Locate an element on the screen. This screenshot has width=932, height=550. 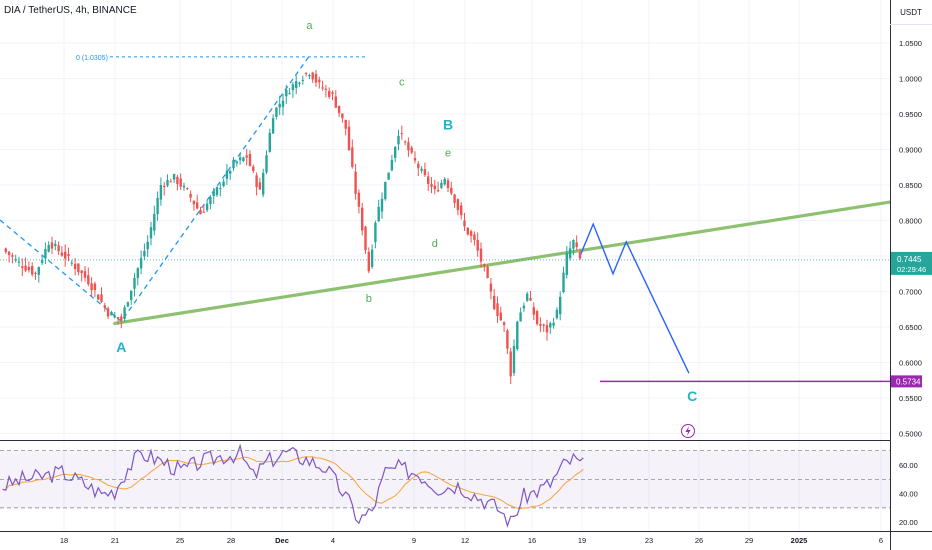
price-tick-label: 0.7000 is located at coordinates (910, 292).